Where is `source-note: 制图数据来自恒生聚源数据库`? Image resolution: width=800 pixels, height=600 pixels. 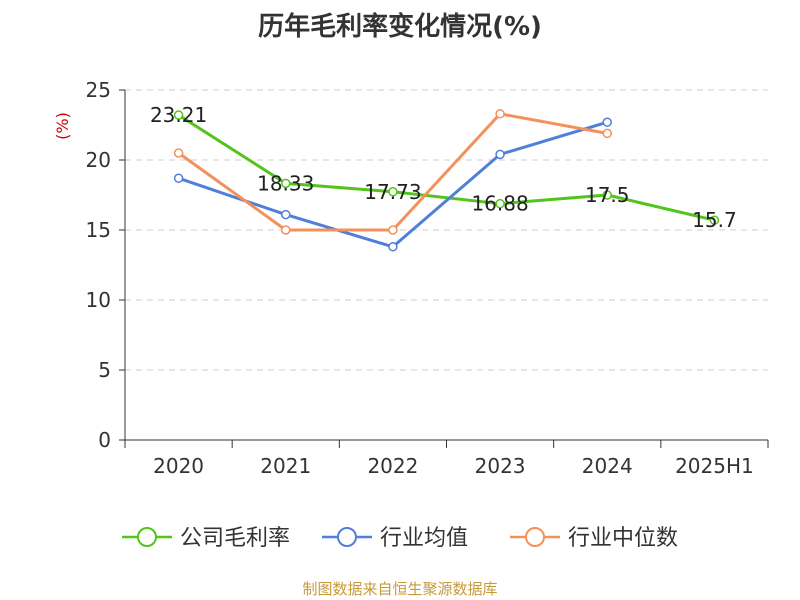
source-note: 制图数据来自恒生聚源数据库 is located at coordinates (400, 589).